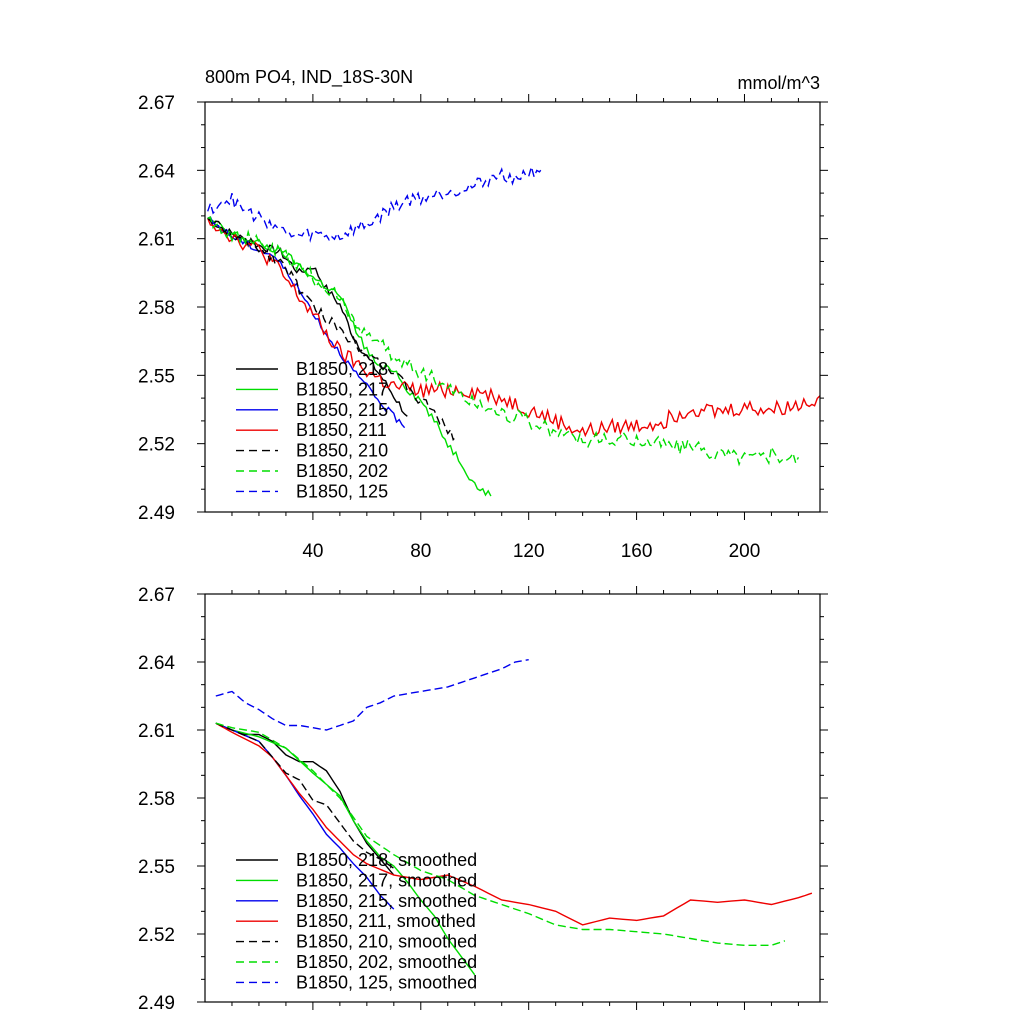 Image resolution: width=1024 pixels, height=1024 pixels. I want to click on chart-title: 800m PO4, IND_18S-30N, so click(309, 77).